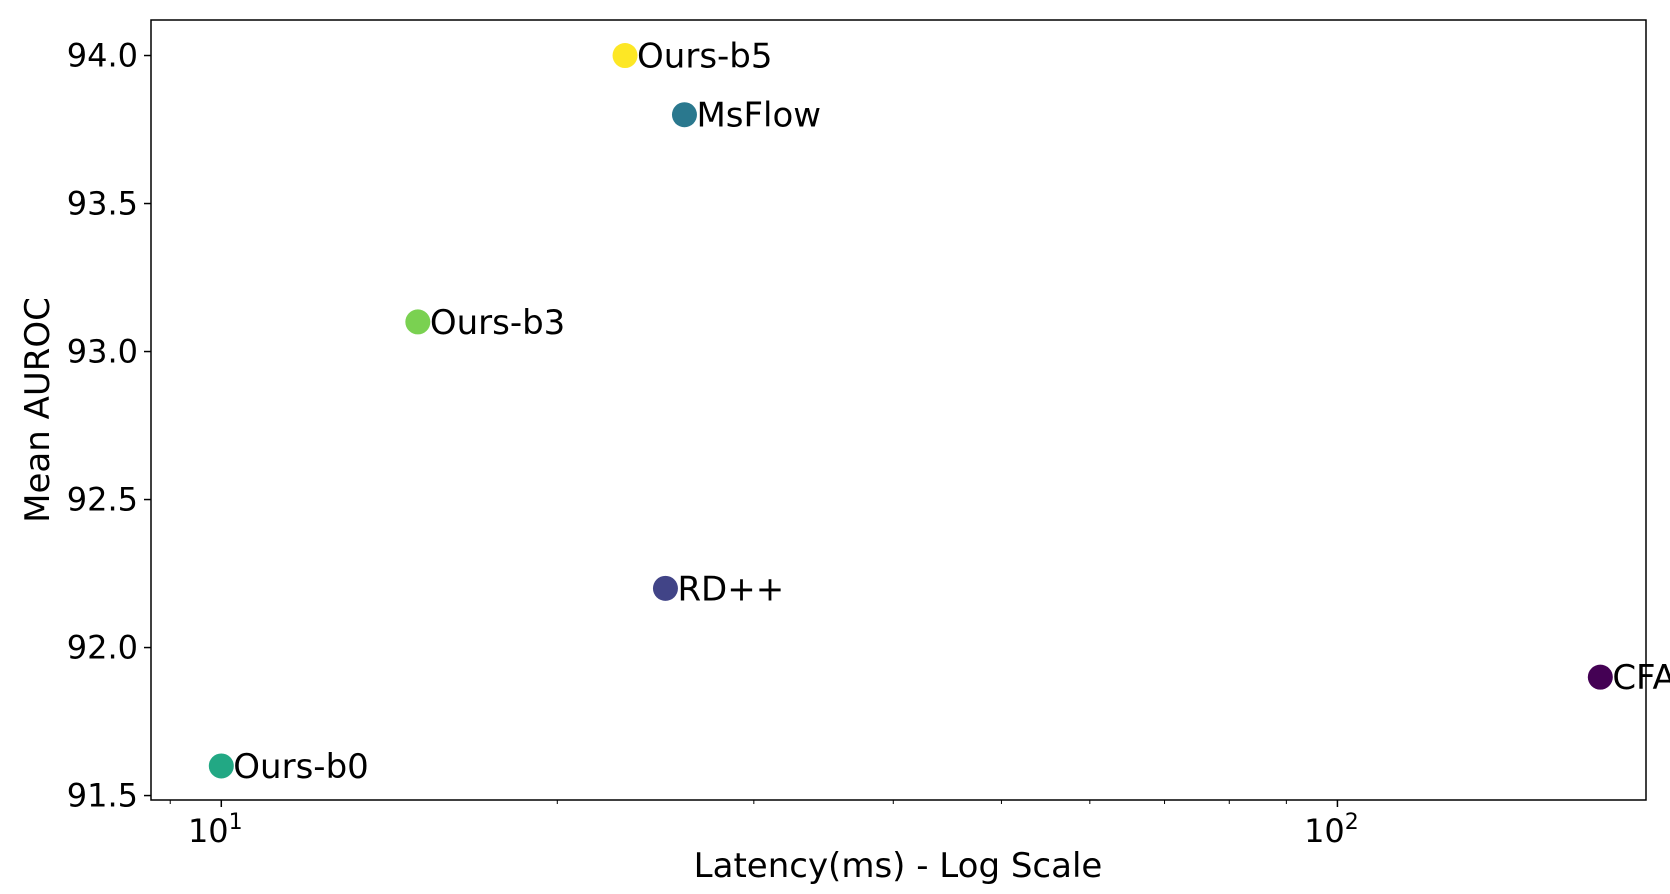  What do you see at coordinates (102, 56) in the screenshot?
I see `y-tick-label: 94.0` at bounding box center [102, 56].